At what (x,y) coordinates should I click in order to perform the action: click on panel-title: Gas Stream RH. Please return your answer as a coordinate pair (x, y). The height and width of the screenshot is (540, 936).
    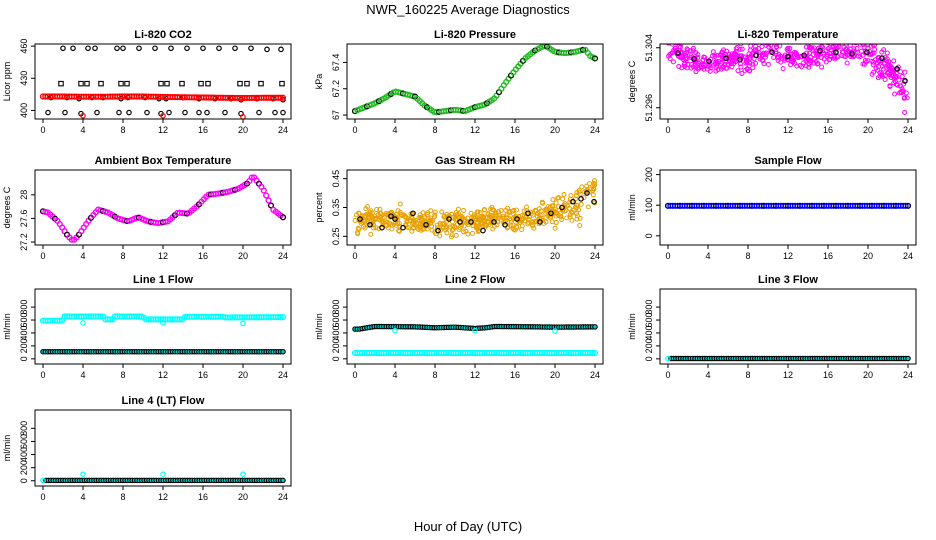
    Looking at the image, I should click on (475, 161).